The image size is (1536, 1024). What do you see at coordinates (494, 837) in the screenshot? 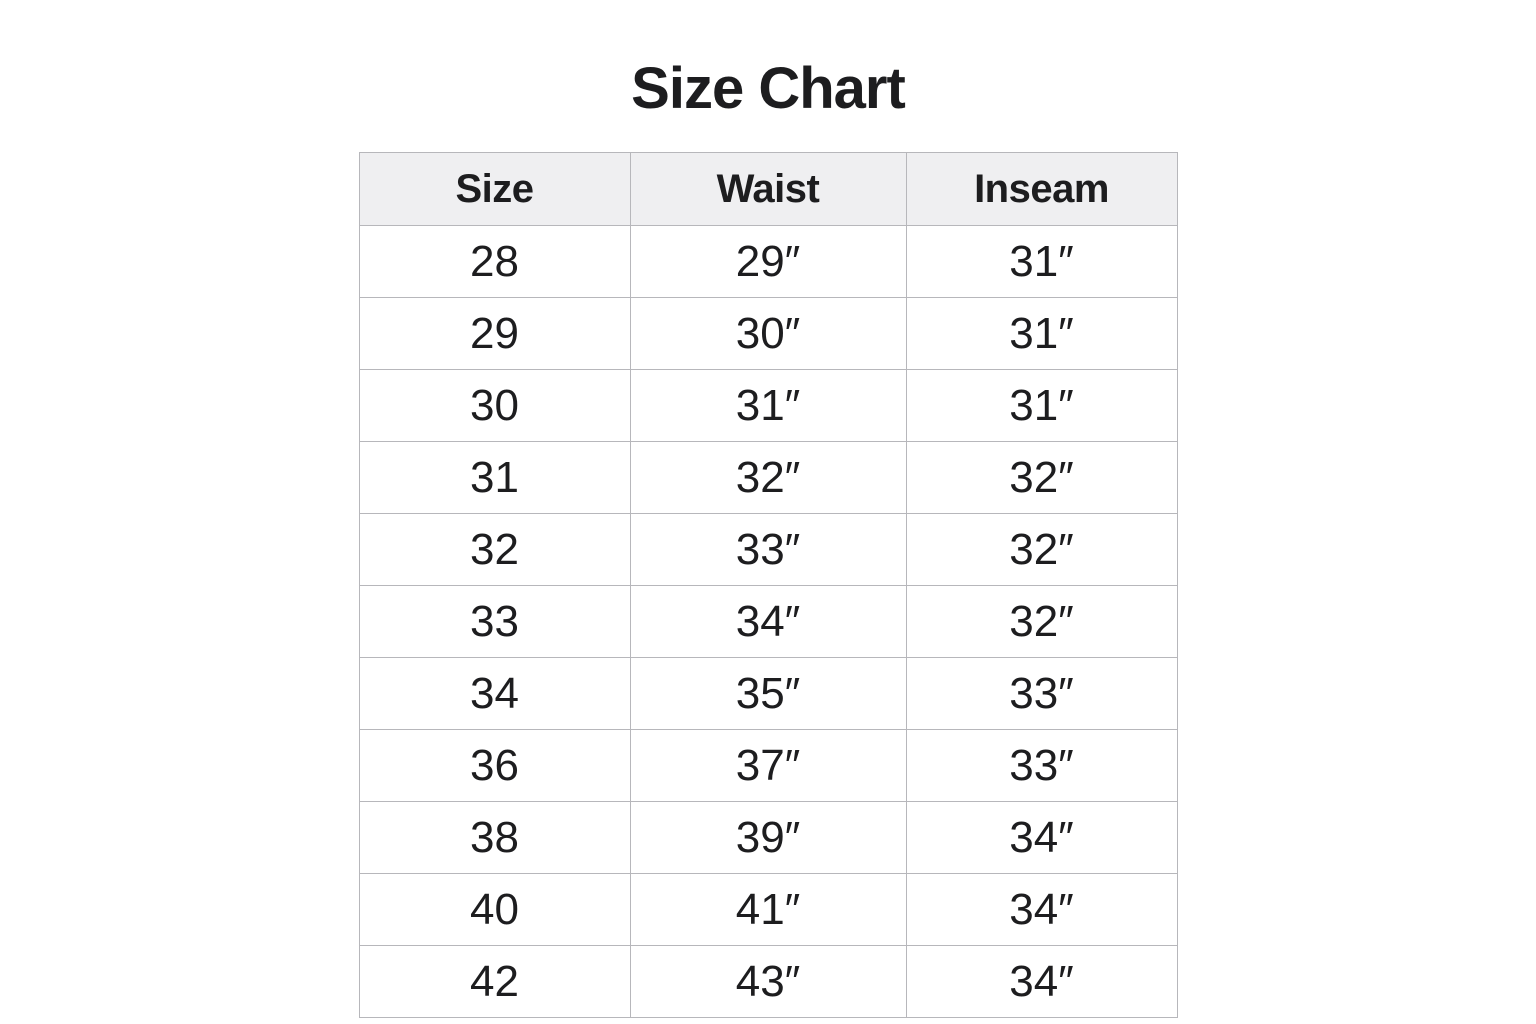
I see `table-cell-size: 38` at bounding box center [494, 837].